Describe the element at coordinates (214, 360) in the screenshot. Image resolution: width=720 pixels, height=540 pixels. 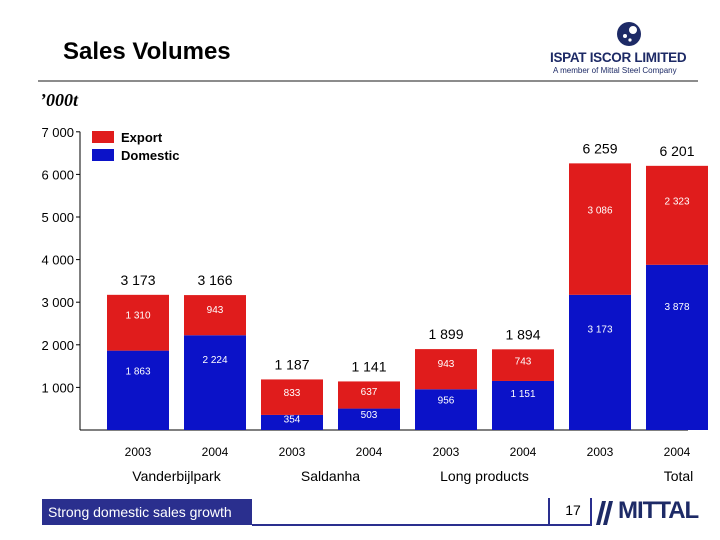
I see `data-label-domestic: 2 224` at that location.